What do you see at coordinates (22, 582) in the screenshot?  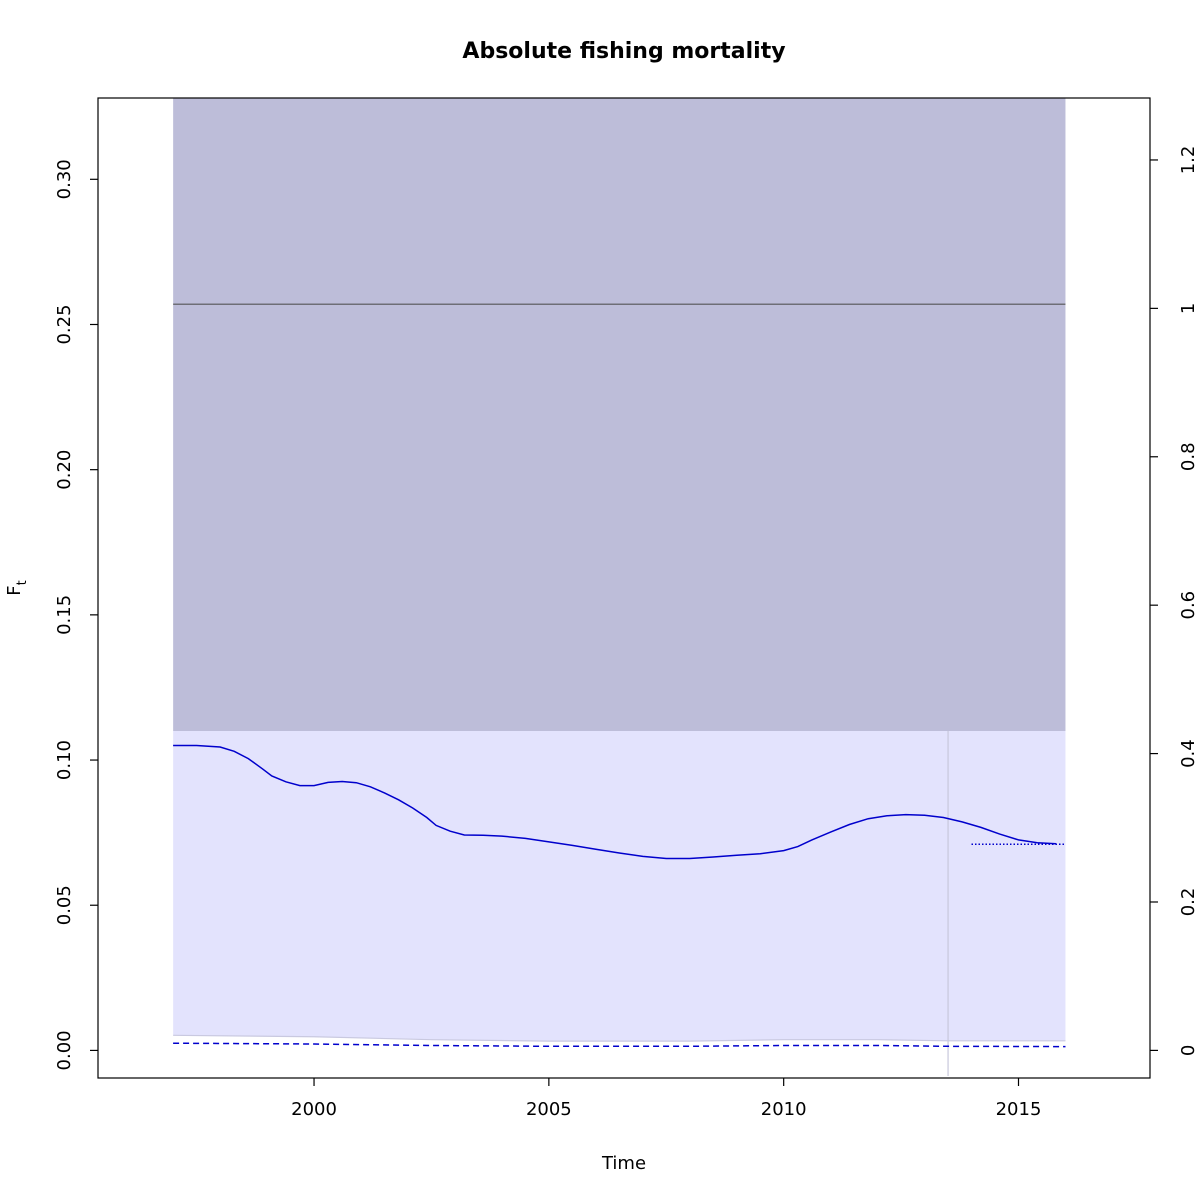 I see `y-axis-label-subscript: t` at bounding box center [22, 582].